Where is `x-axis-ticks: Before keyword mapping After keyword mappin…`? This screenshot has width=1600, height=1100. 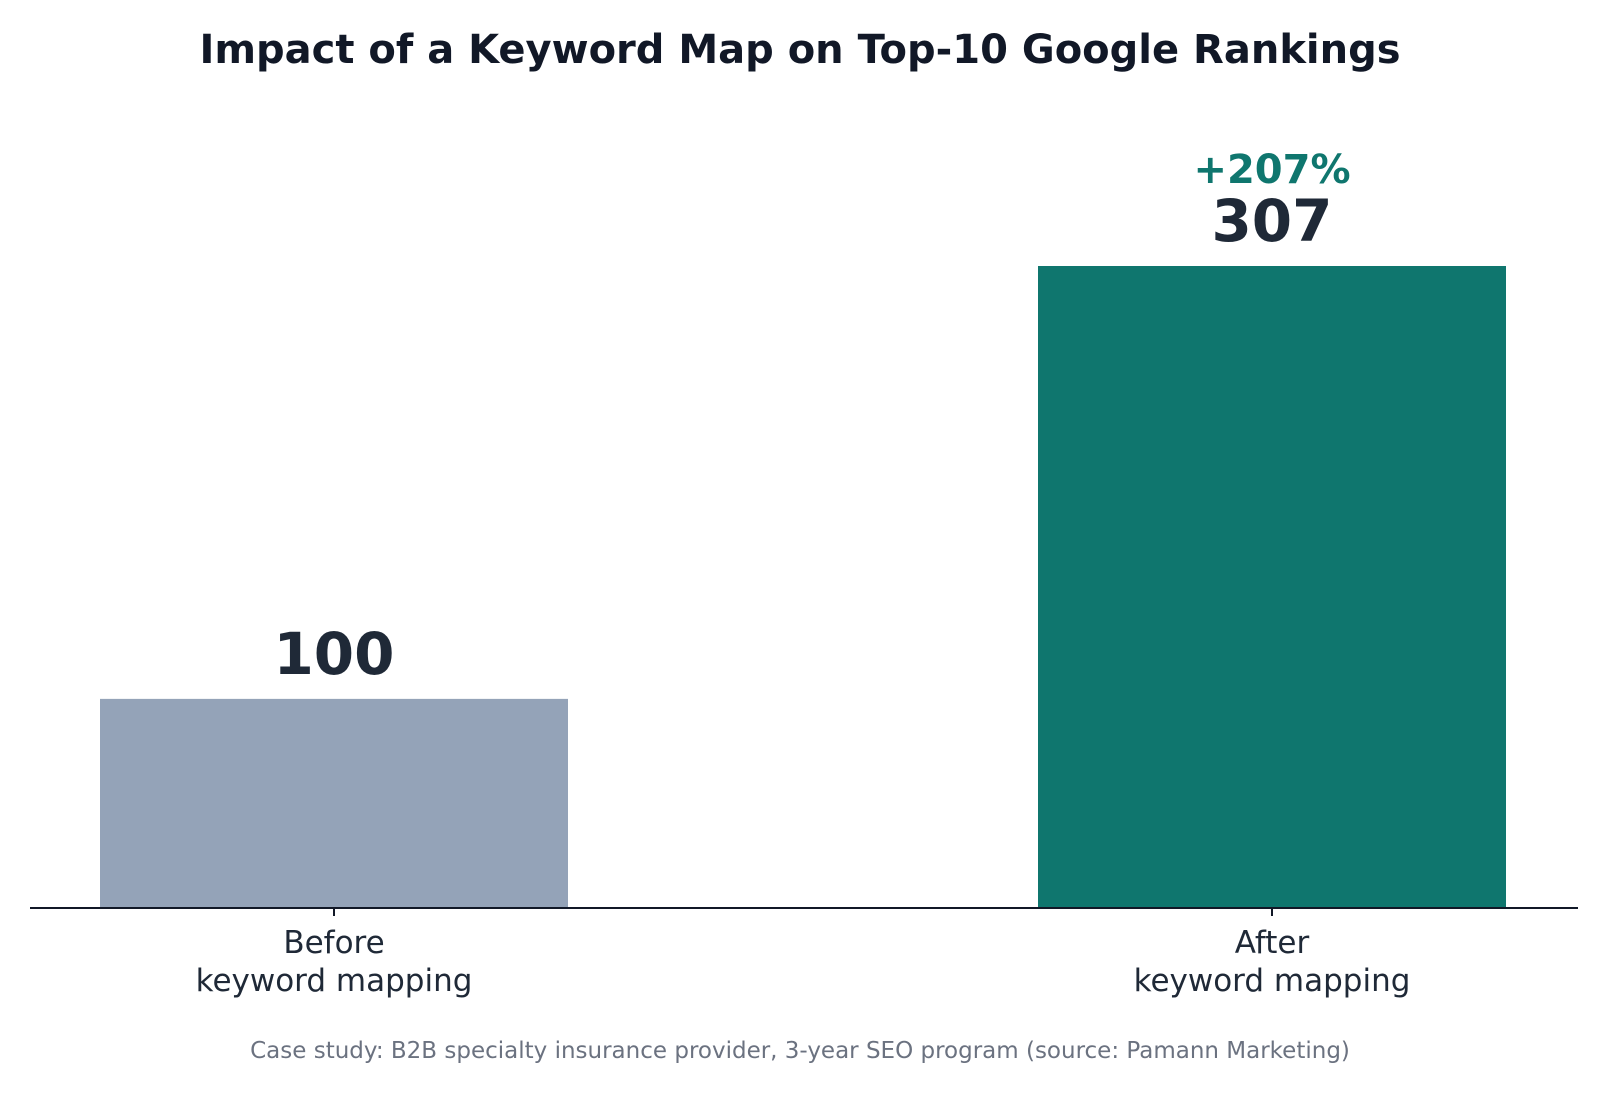
x-axis-ticks: Before keyword mapping After keyword mappin… is located at coordinates (803, 953).